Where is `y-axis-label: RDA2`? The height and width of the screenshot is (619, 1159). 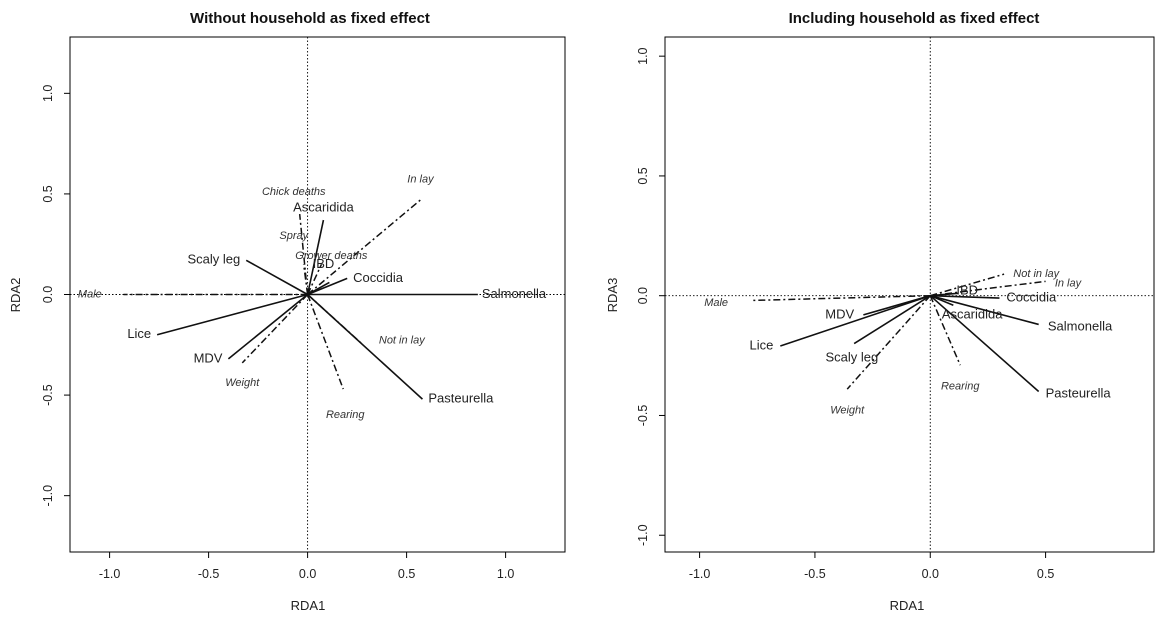
y-axis-label: RDA2 is located at coordinates (15, 295).